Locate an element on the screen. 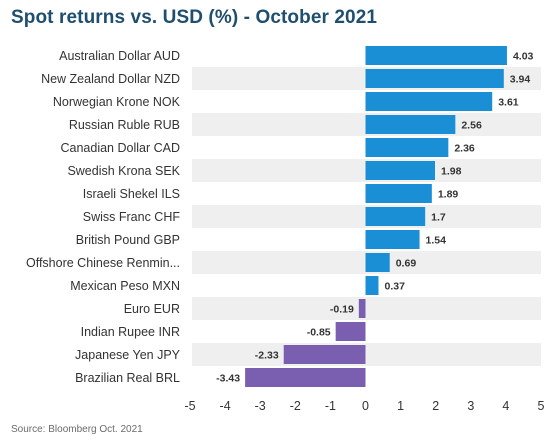 The height and width of the screenshot is (447, 557). x-tick-label: -3 is located at coordinates (260, 406).